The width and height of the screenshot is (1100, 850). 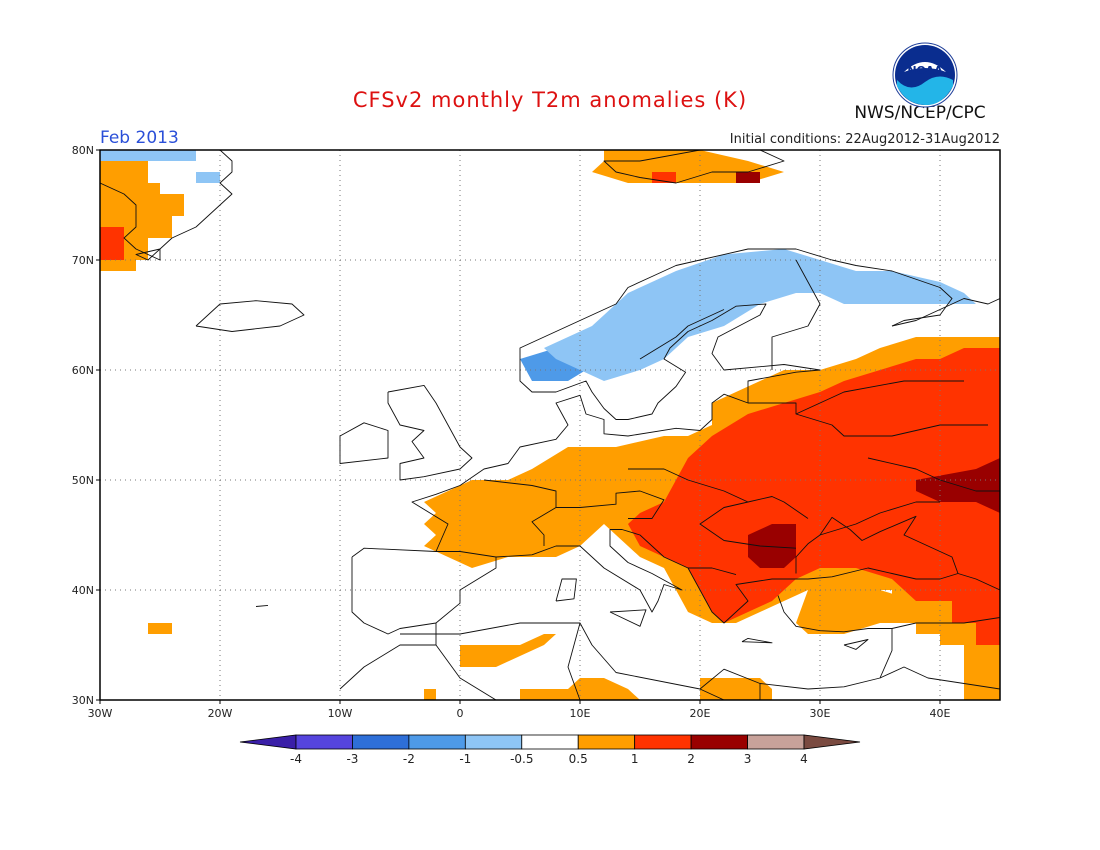 What do you see at coordinates (139, 138) in the screenshot?
I see `forecast-period: Feb 2013` at bounding box center [139, 138].